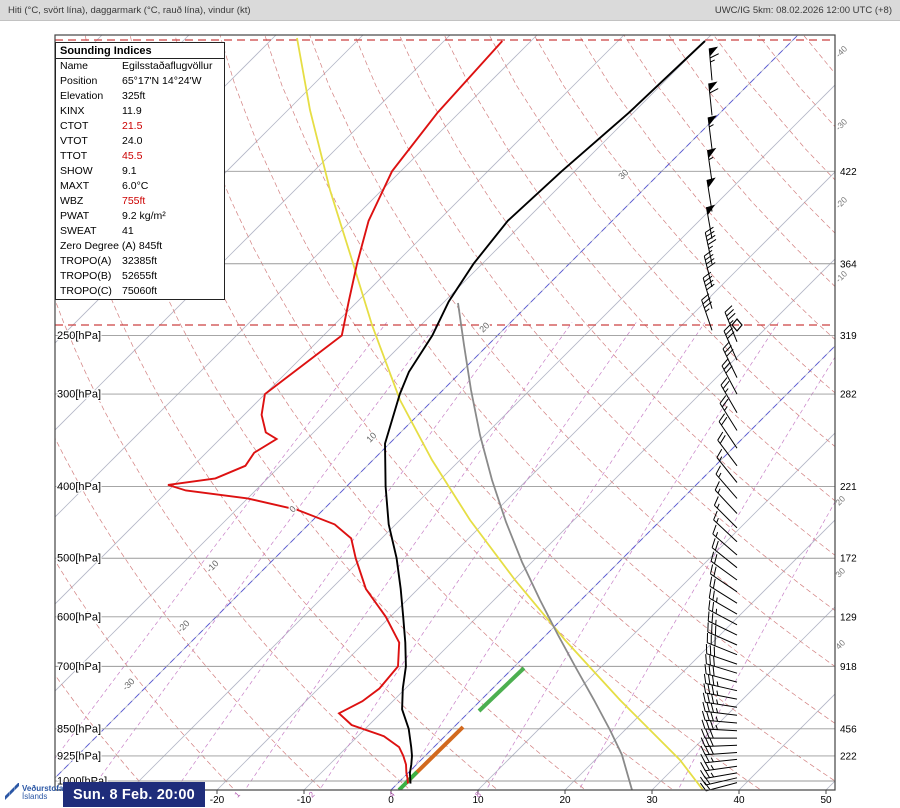 This screenshot has height=808, width=900. I want to click on indices-row: WBZ 755ft, so click(140, 201).